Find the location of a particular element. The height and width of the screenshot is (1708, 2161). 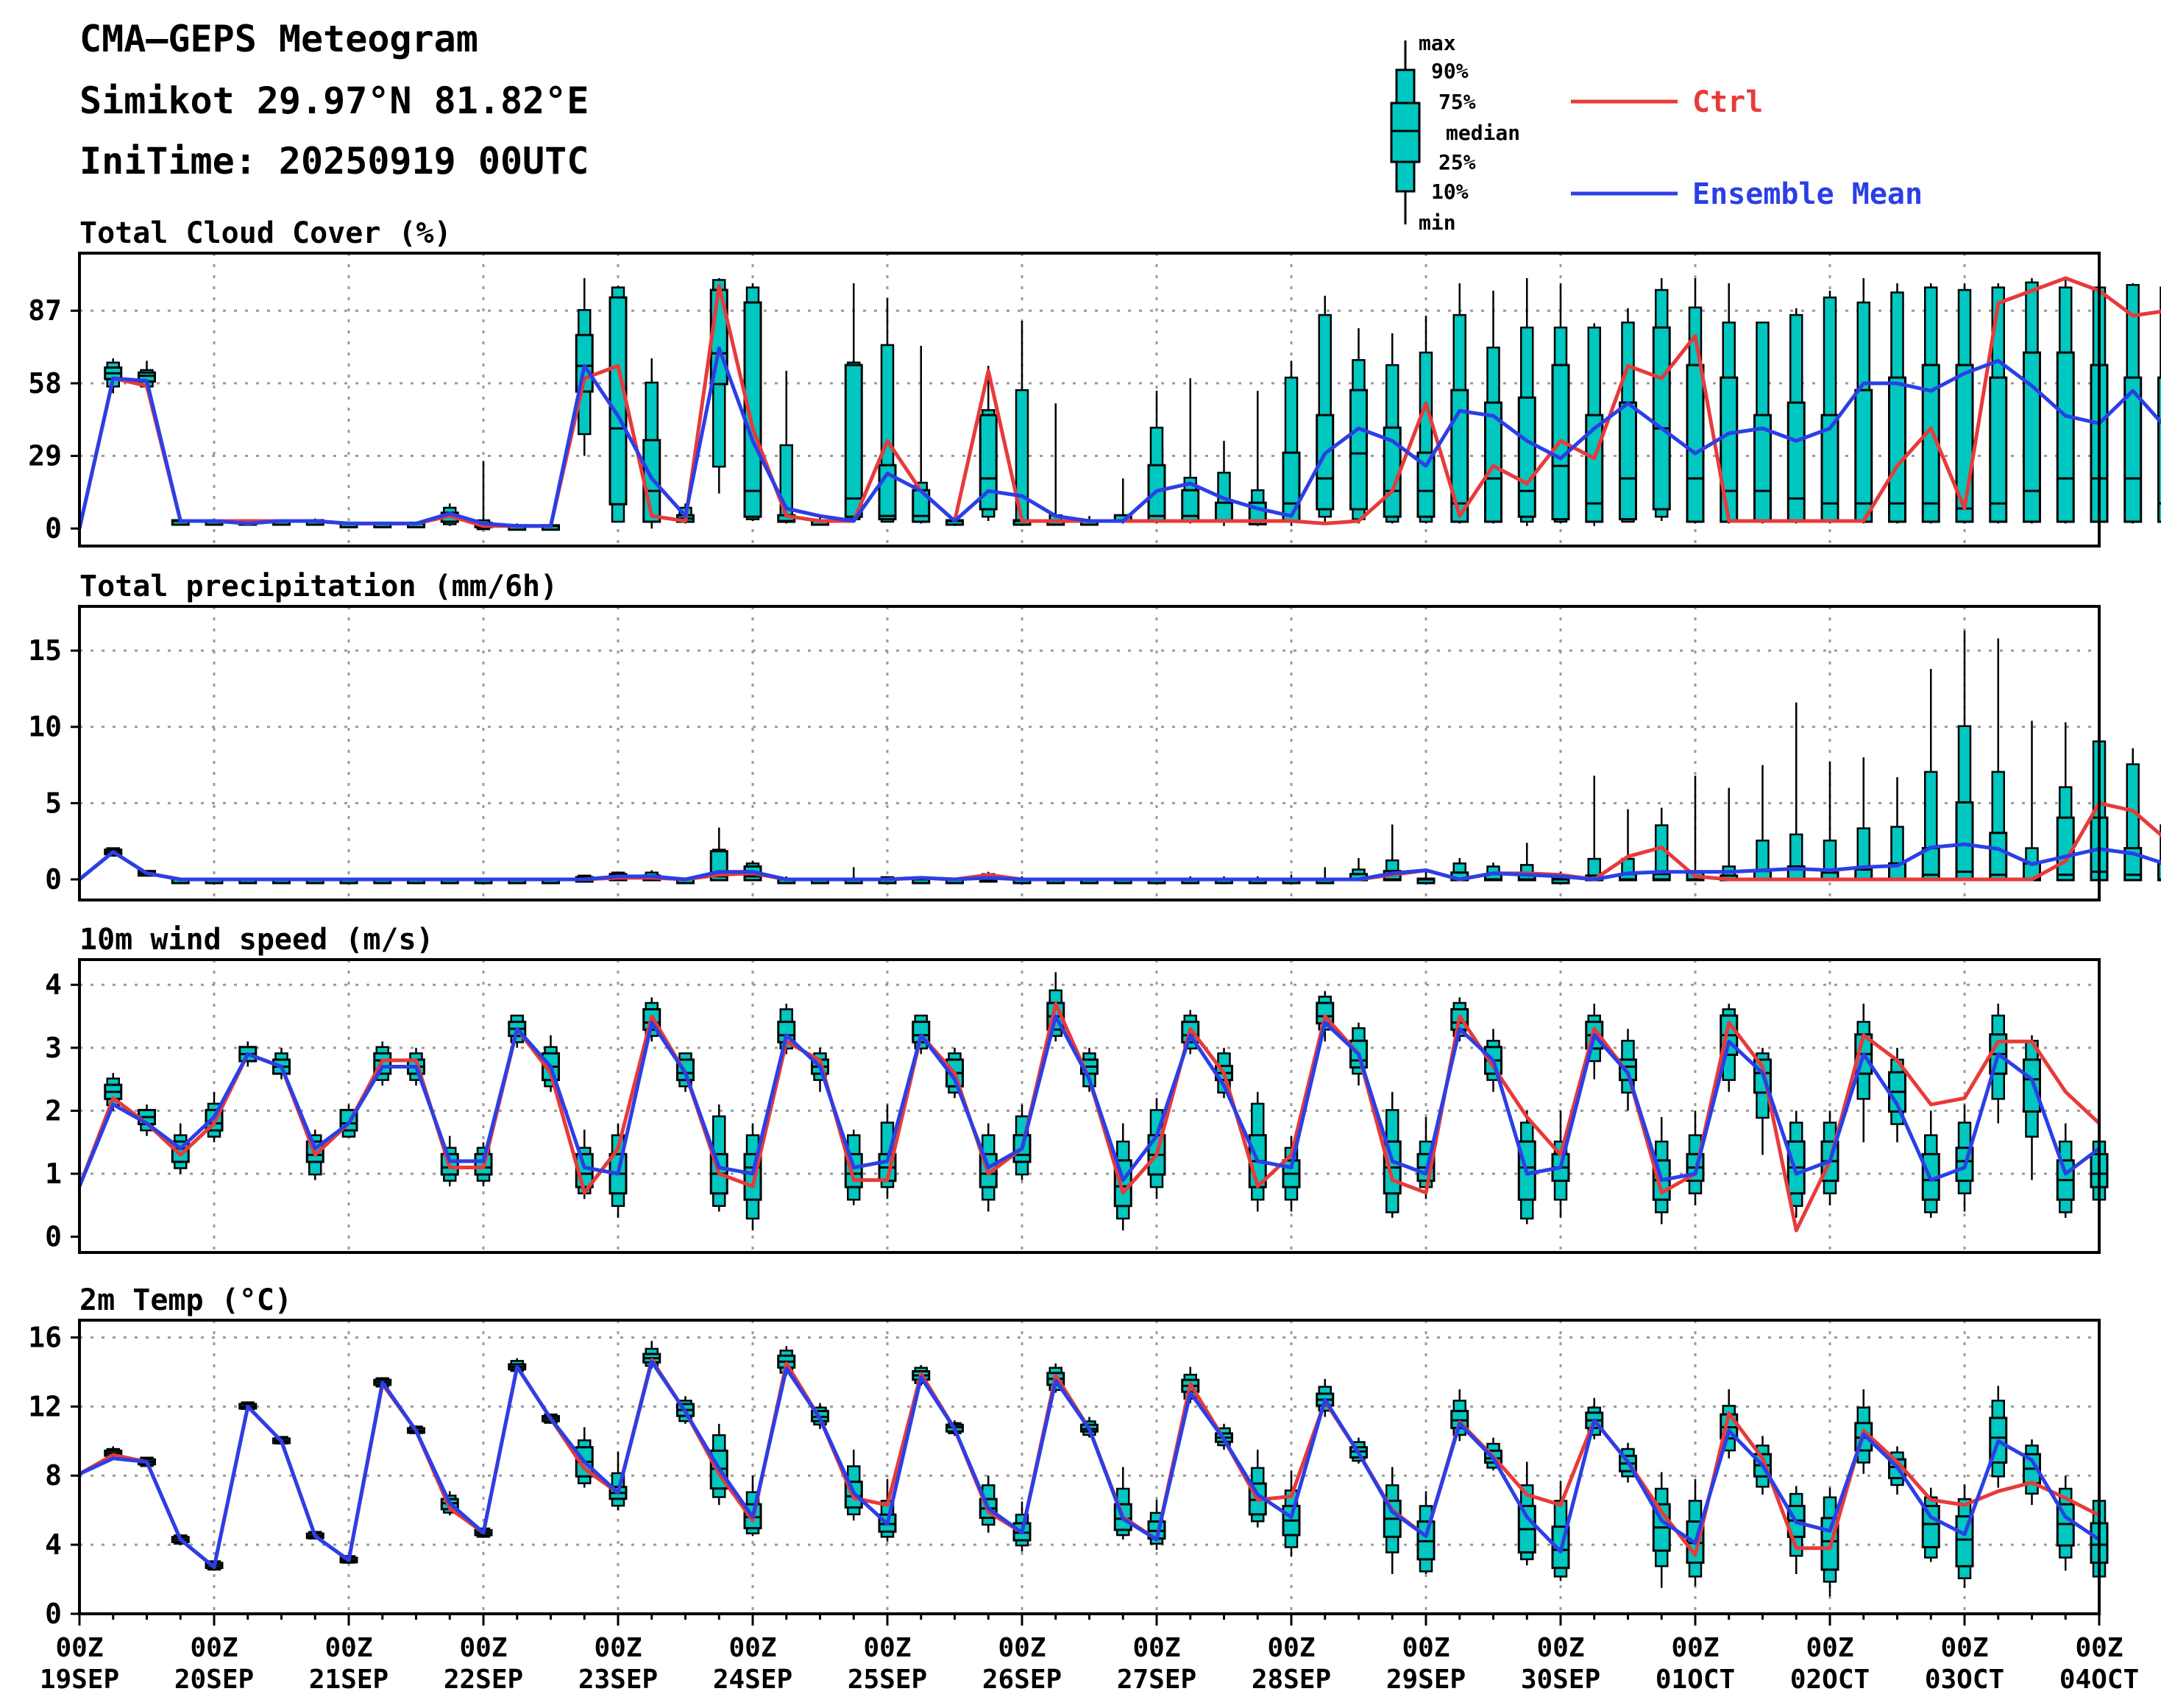

y-tick-label: 29 is located at coordinates (45, 456).